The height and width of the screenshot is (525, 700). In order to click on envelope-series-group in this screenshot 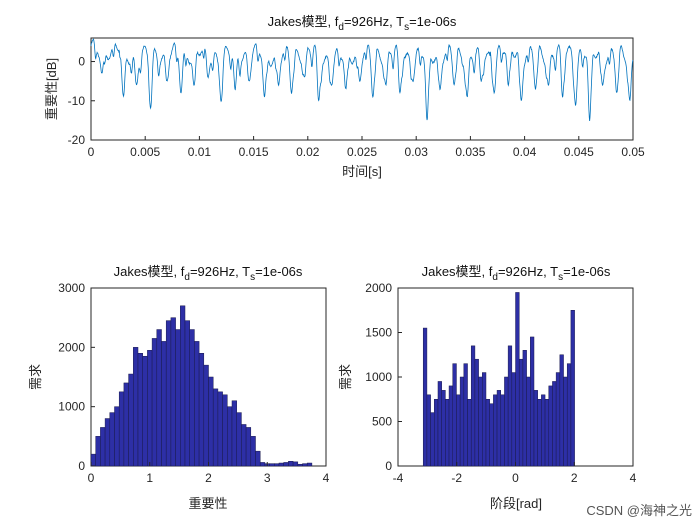, I will do `click(362, 79)`.